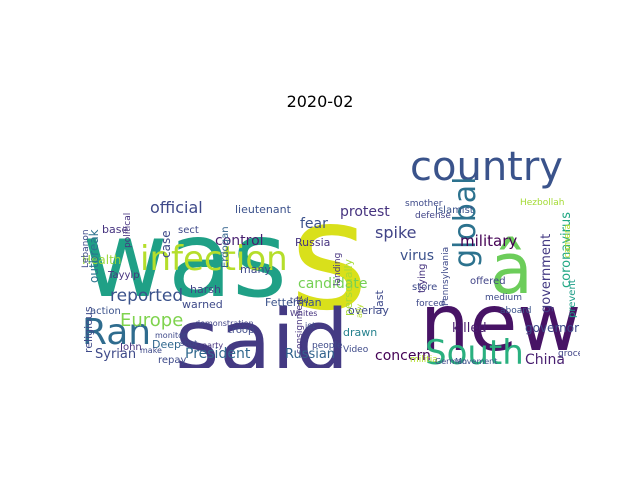 This screenshot has width=640, height=480. What do you see at coordinates (368, 310) in the screenshot?
I see `cloud-word: overlay` at bounding box center [368, 310].